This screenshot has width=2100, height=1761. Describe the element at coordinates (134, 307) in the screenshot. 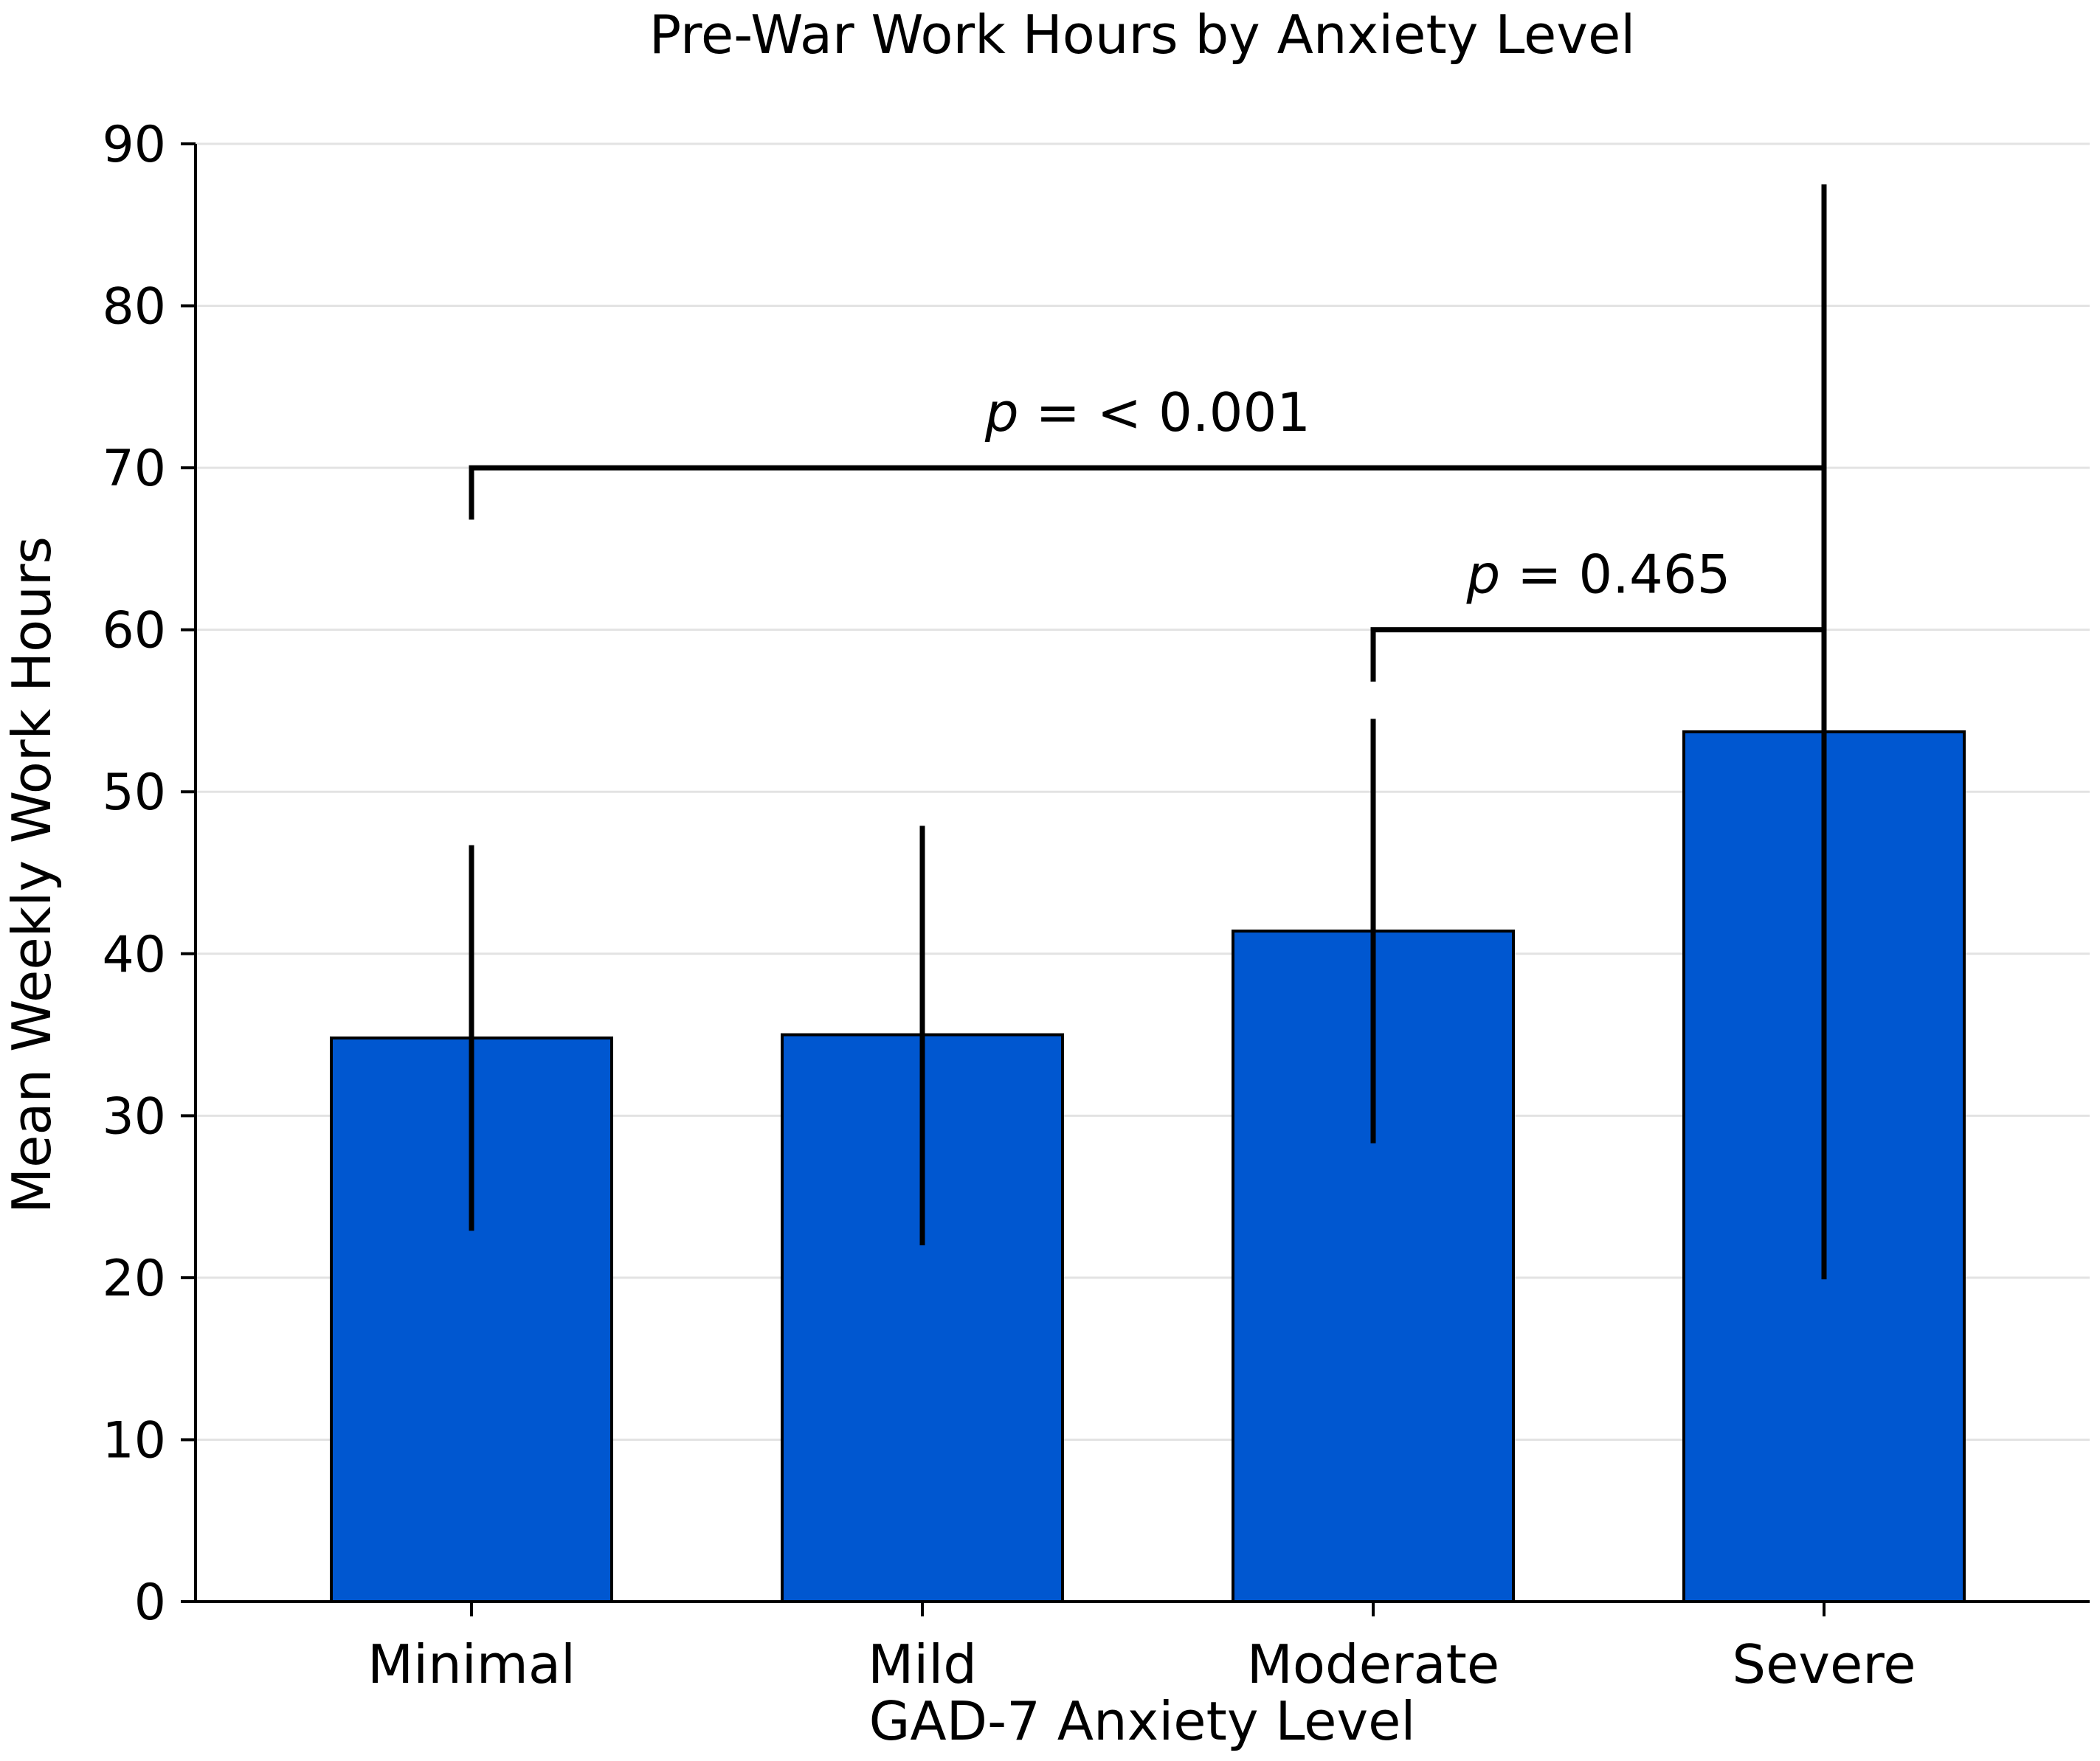

I see `y-tick-label-80: 80` at that location.